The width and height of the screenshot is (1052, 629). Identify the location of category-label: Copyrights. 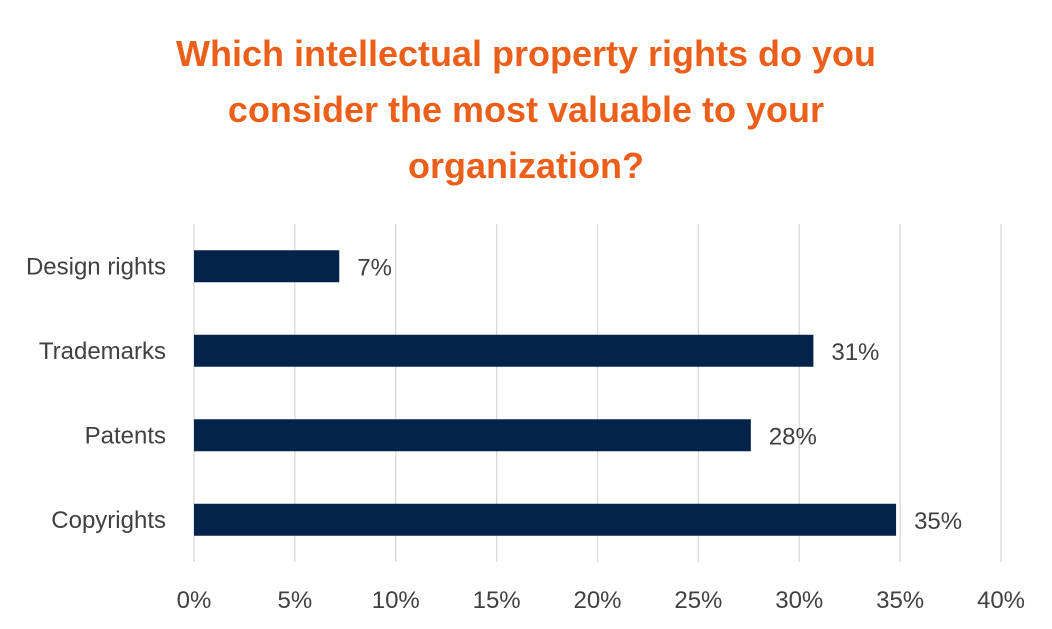
(108, 520).